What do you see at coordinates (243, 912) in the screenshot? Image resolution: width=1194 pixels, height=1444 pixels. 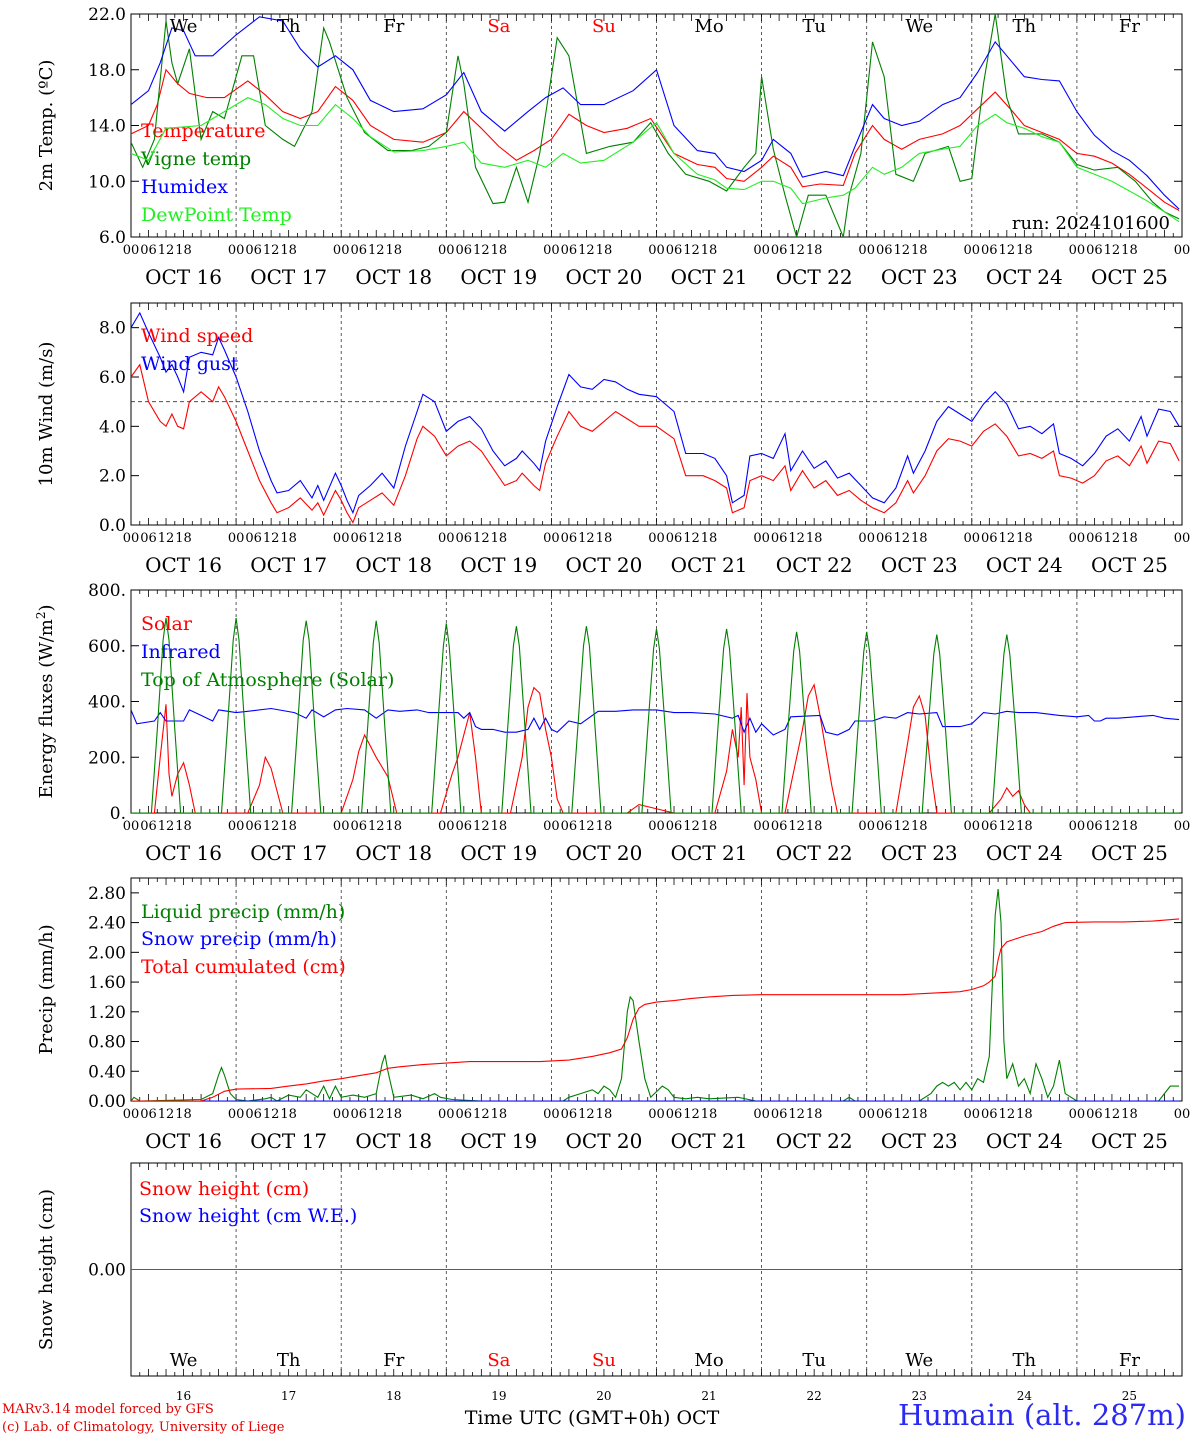 I see `panel4-legend-1: Liquid precip (mm/h)` at bounding box center [243, 912].